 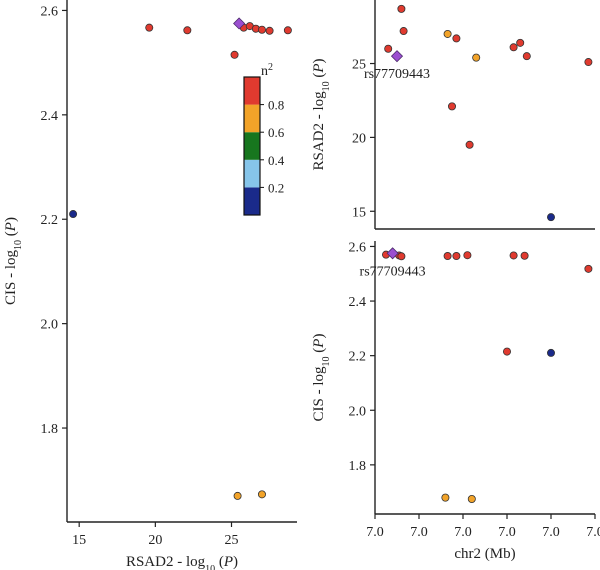 What do you see at coordinates (210, 567) in the screenshot?
I see `x-axis-title-sub: 10` at bounding box center [210, 567].